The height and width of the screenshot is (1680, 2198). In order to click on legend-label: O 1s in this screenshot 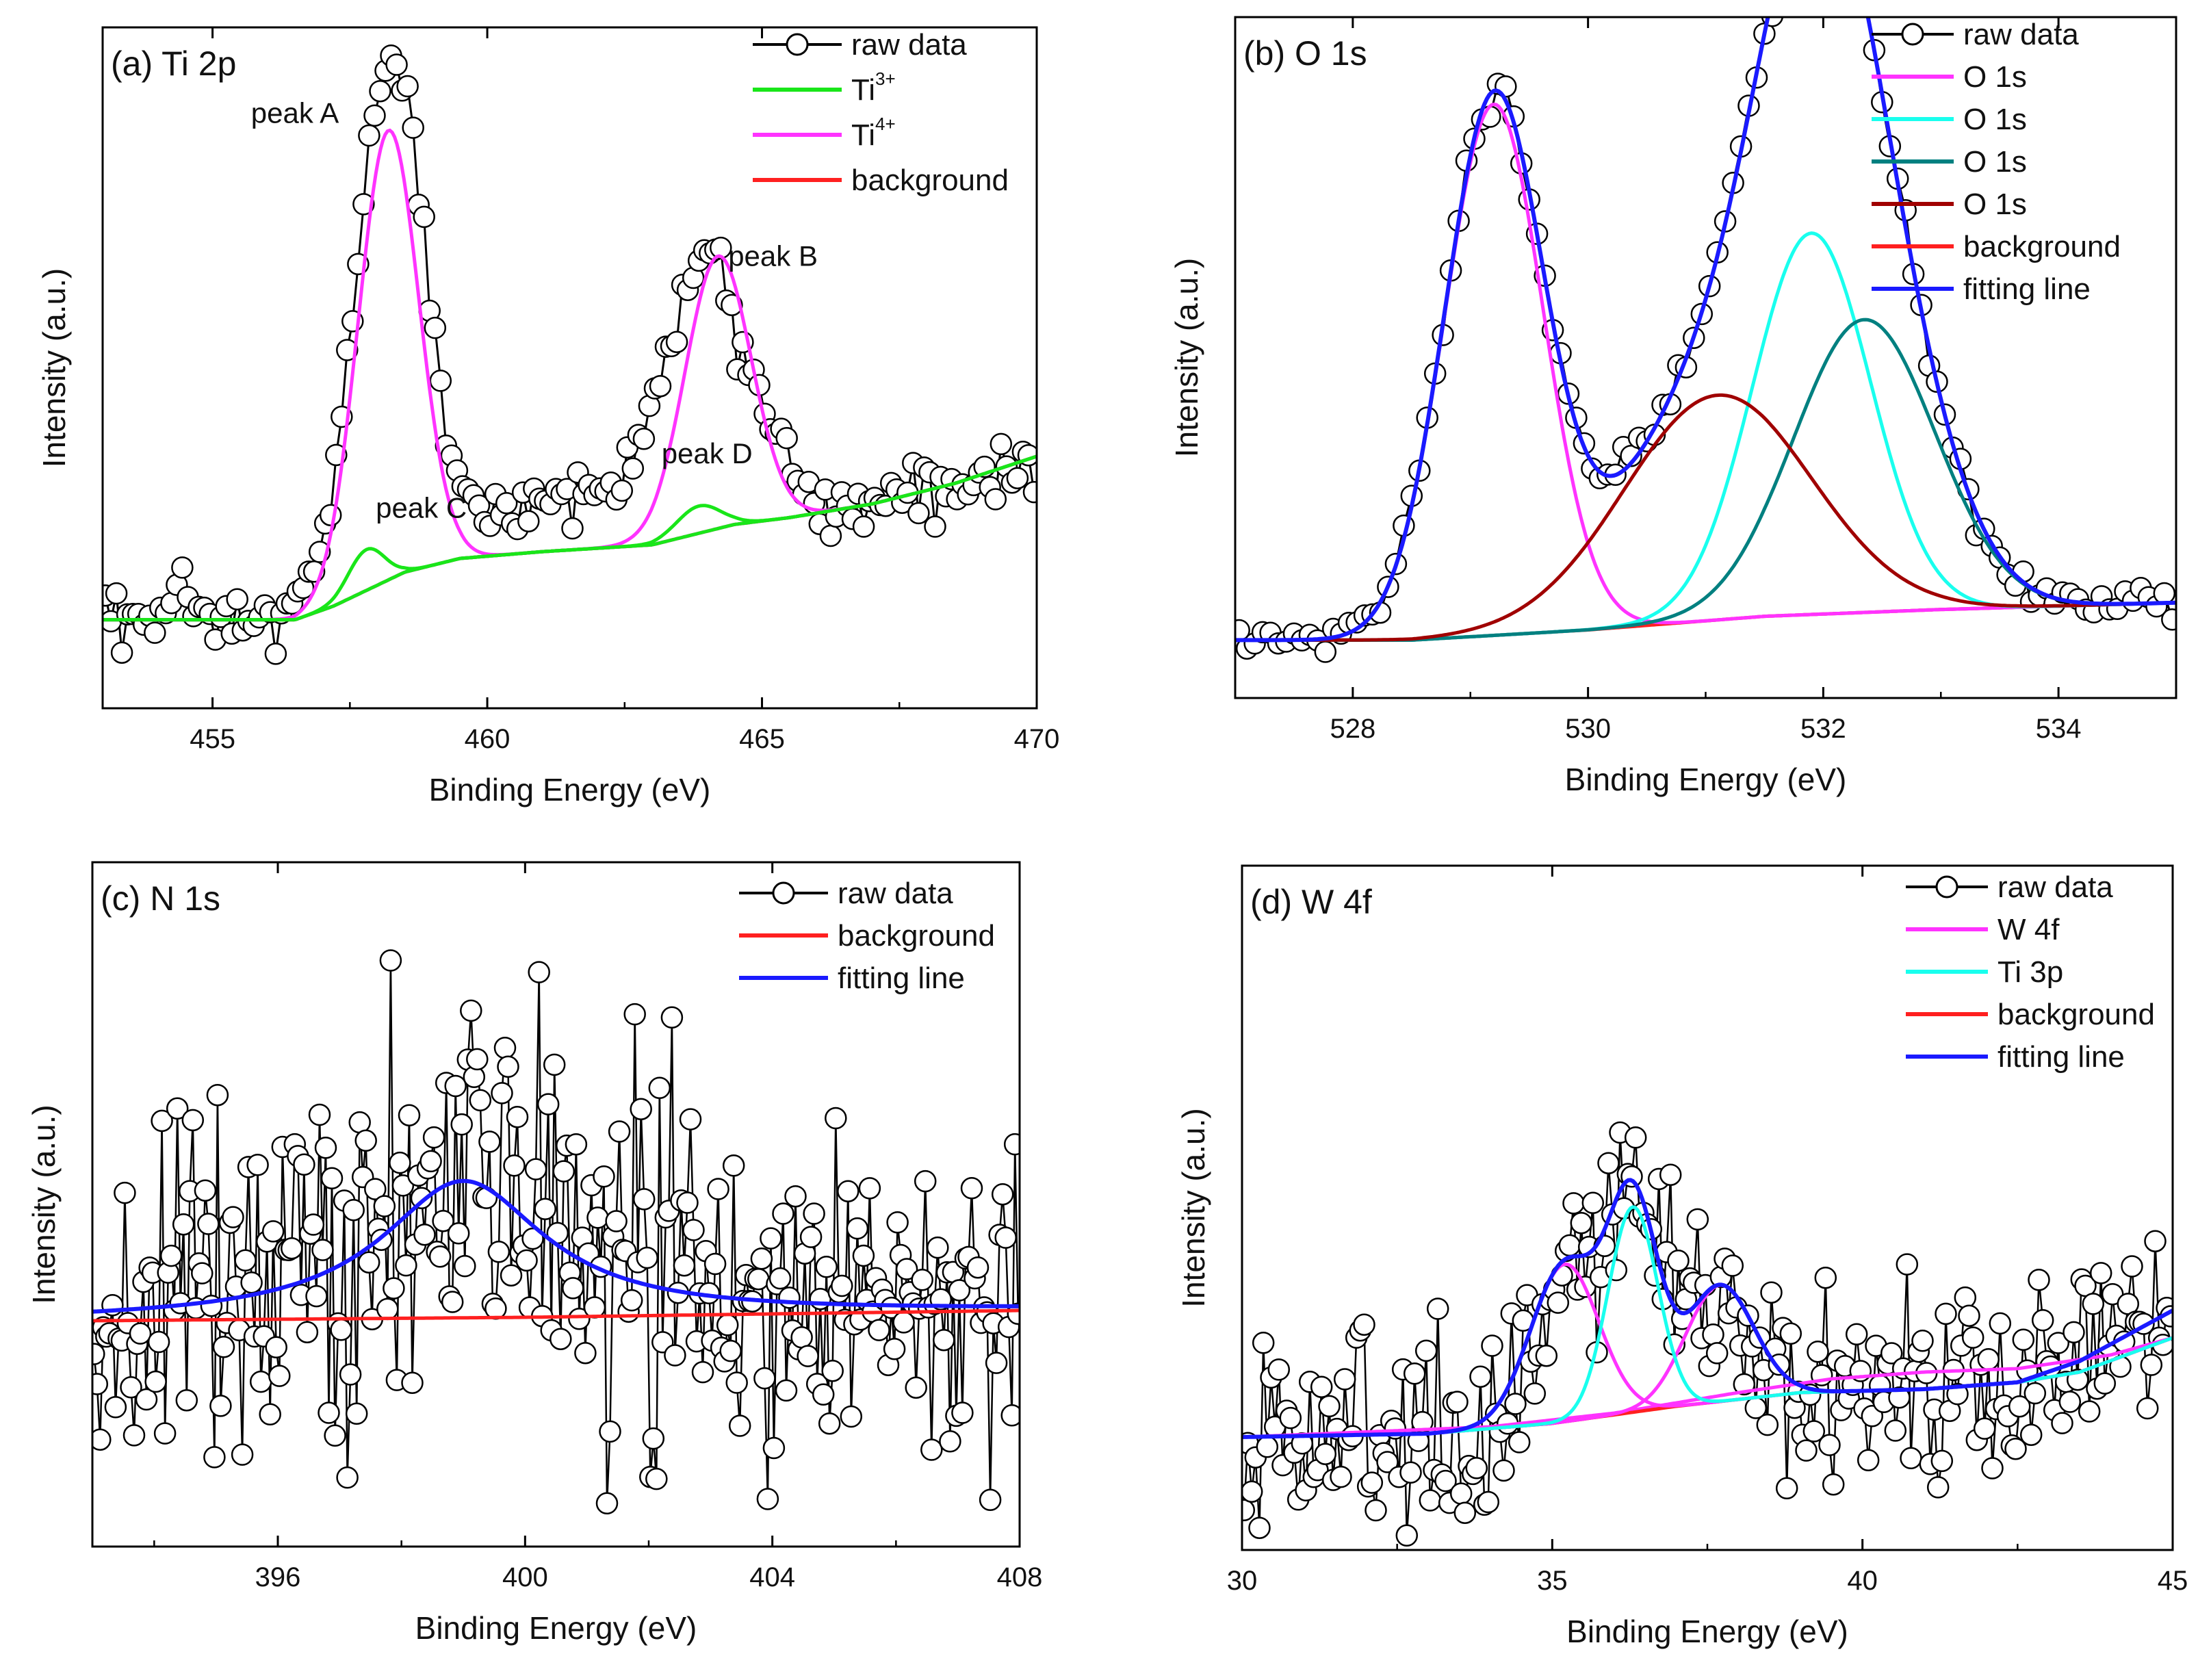, I will do `click(1995, 204)`.